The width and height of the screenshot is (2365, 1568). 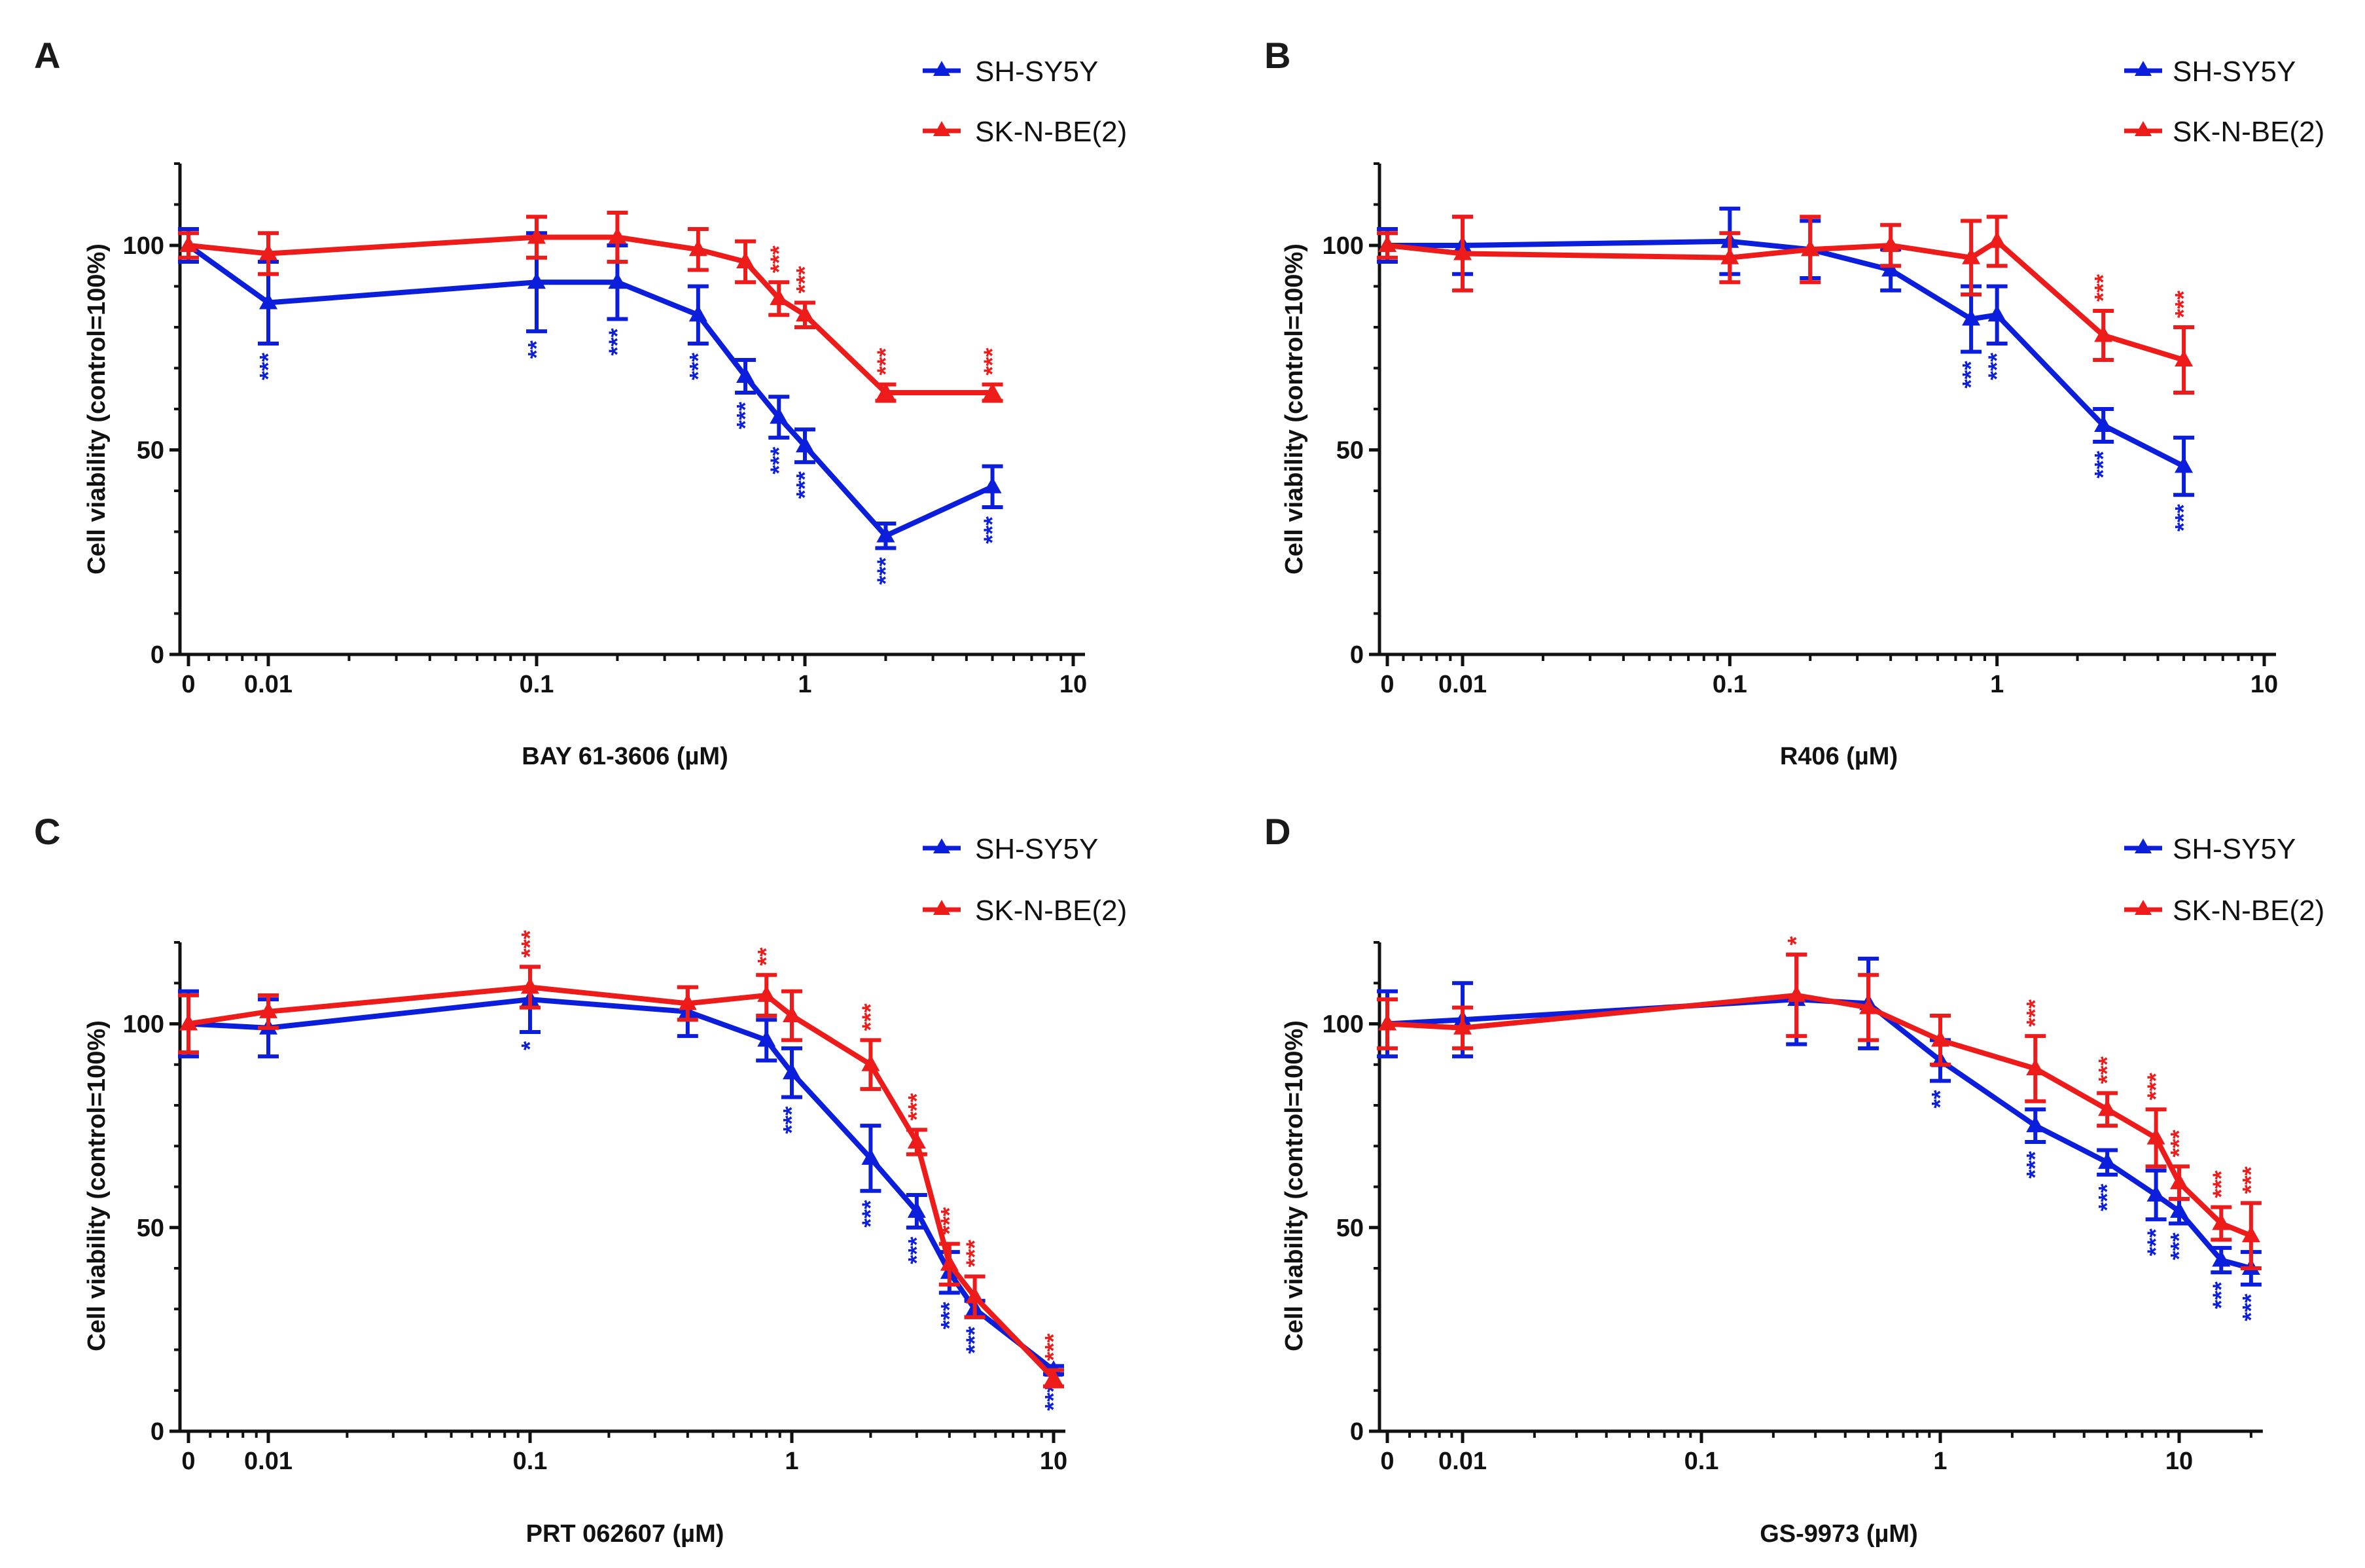 What do you see at coordinates (622, 1160) in the screenshot?
I see `series-sk-n-be2: *** *****************` at bounding box center [622, 1160].